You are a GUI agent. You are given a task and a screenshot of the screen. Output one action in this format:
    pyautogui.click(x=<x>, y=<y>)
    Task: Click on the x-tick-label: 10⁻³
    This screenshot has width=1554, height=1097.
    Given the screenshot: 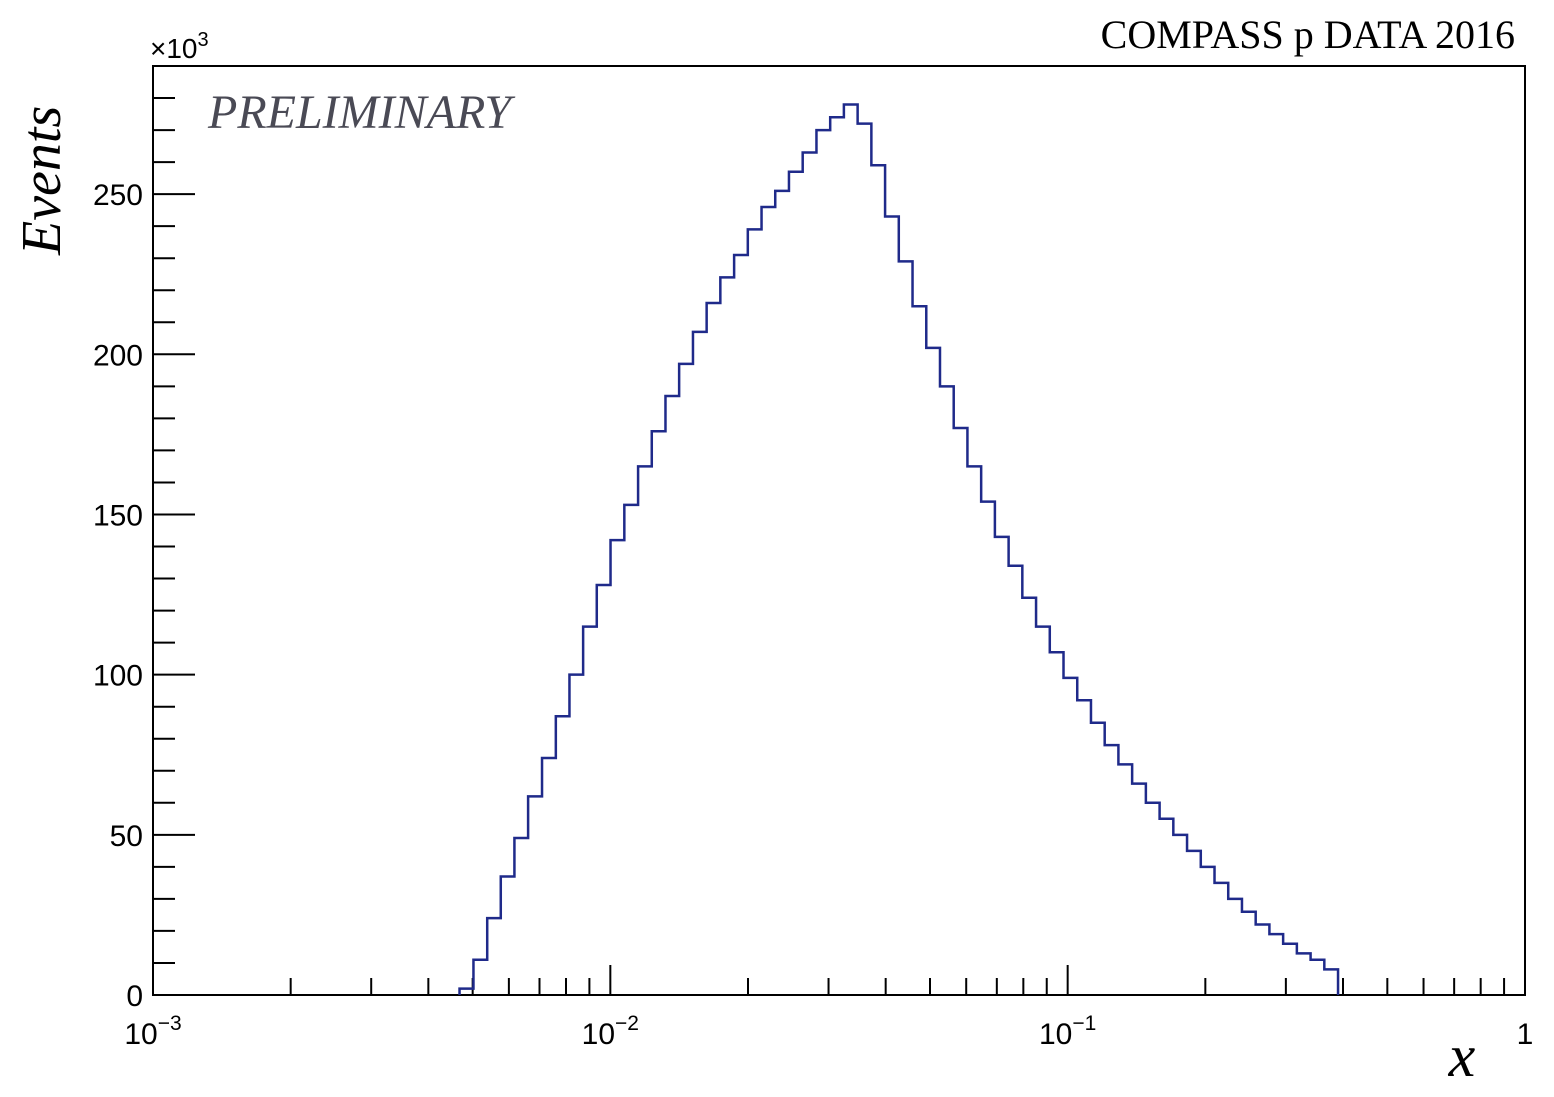 What is the action you would take?
    pyautogui.click(x=152, y=1031)
    